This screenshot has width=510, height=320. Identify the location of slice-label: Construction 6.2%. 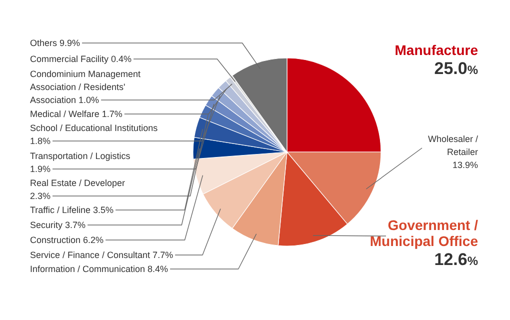
(67, 240).